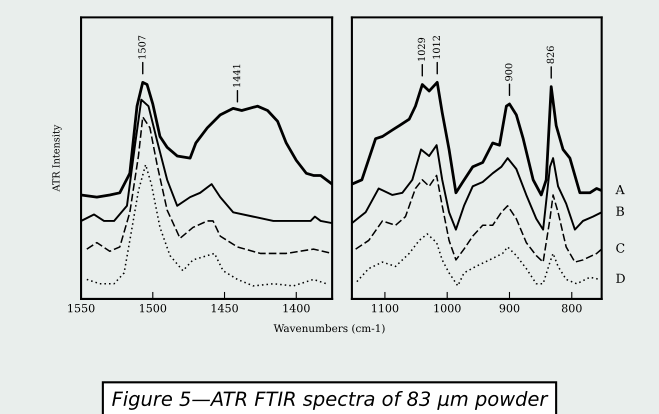 Image resolution: width=659 pixels, height=414 pixels. What do you see at coordinates (436, 47) in the screenshot?
I see `annotation: 1012` at bounding box center [436, 47].